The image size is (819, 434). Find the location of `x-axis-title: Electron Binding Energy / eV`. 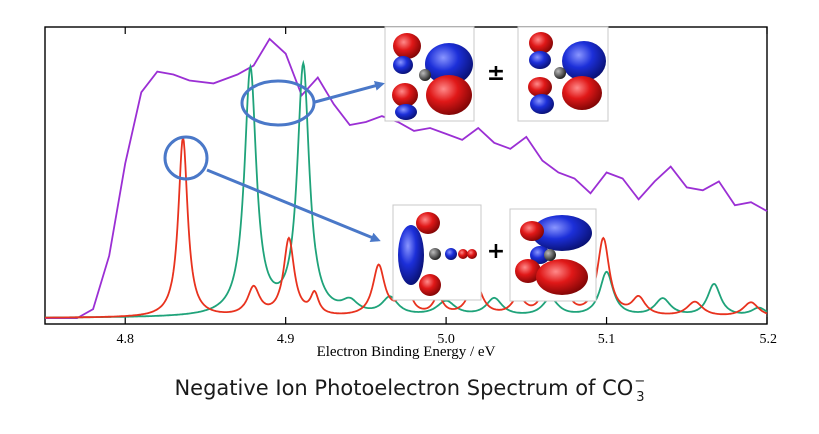

x-axis-title: Electron Binding Energy / eV is located at coordinates (406, 352).